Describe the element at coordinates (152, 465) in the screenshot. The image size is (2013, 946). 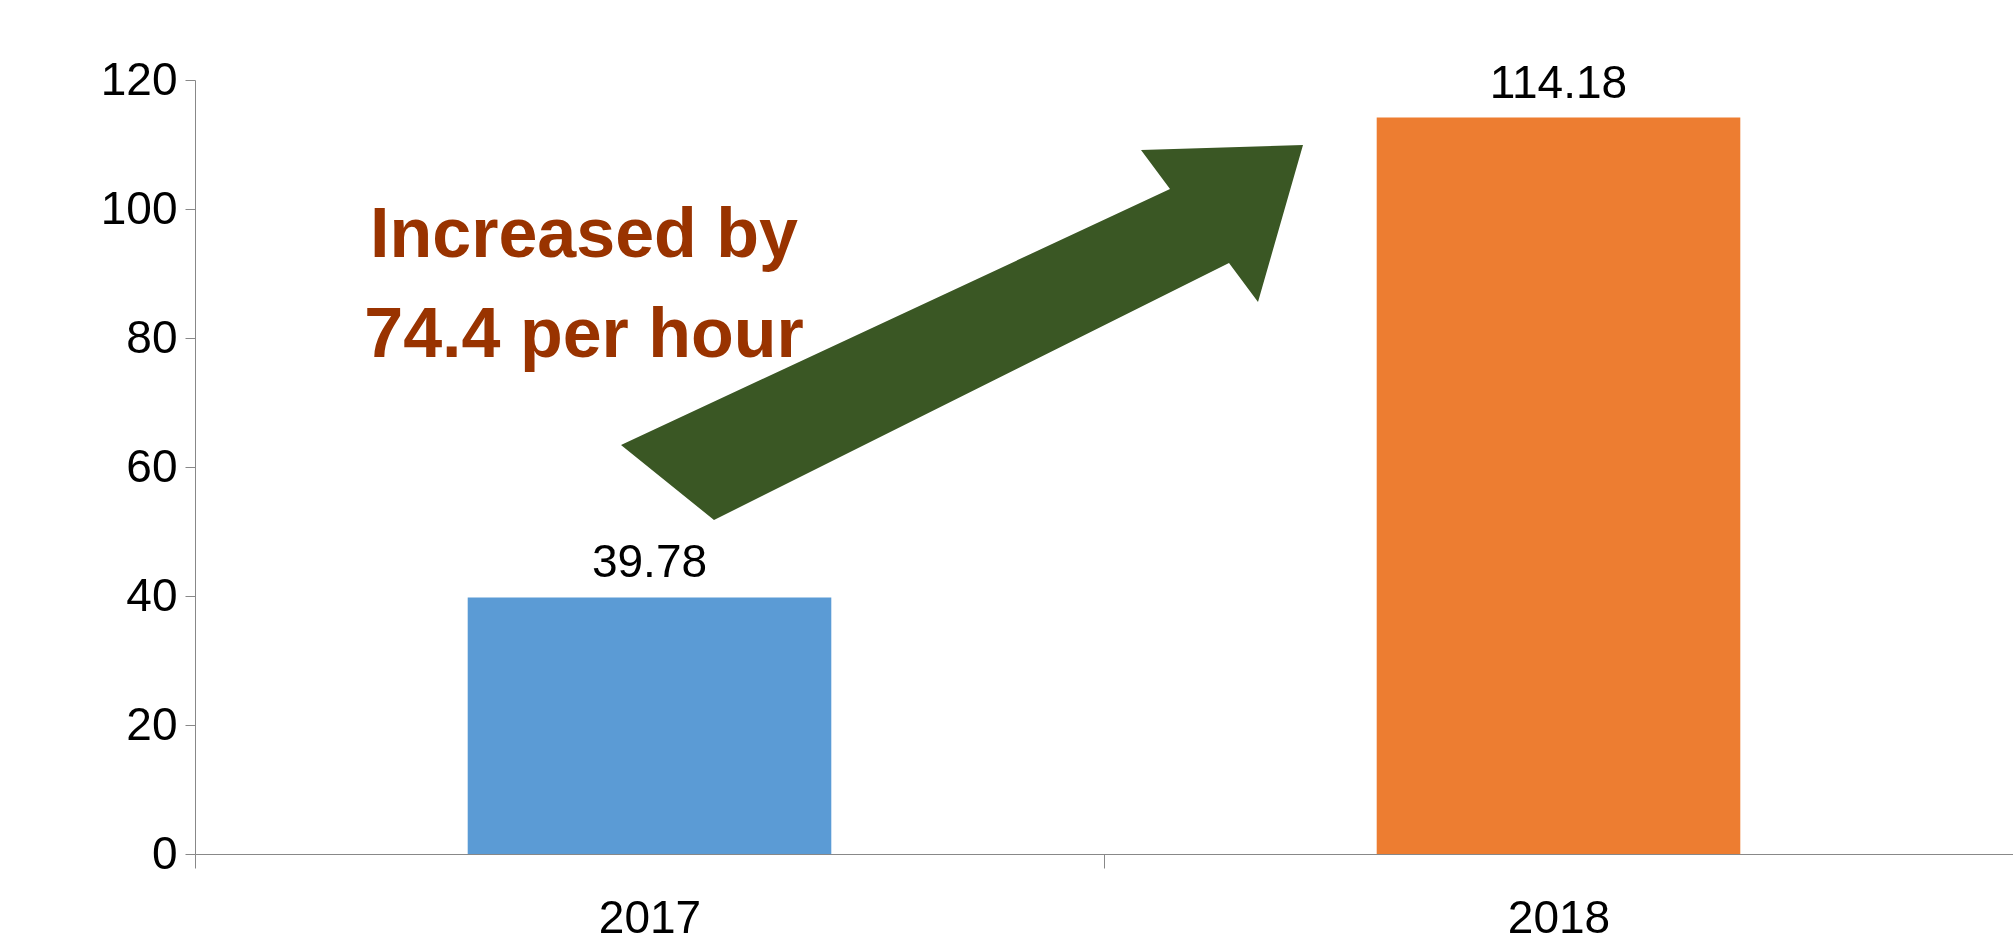
I see `y-tick-label: 60` at that location.